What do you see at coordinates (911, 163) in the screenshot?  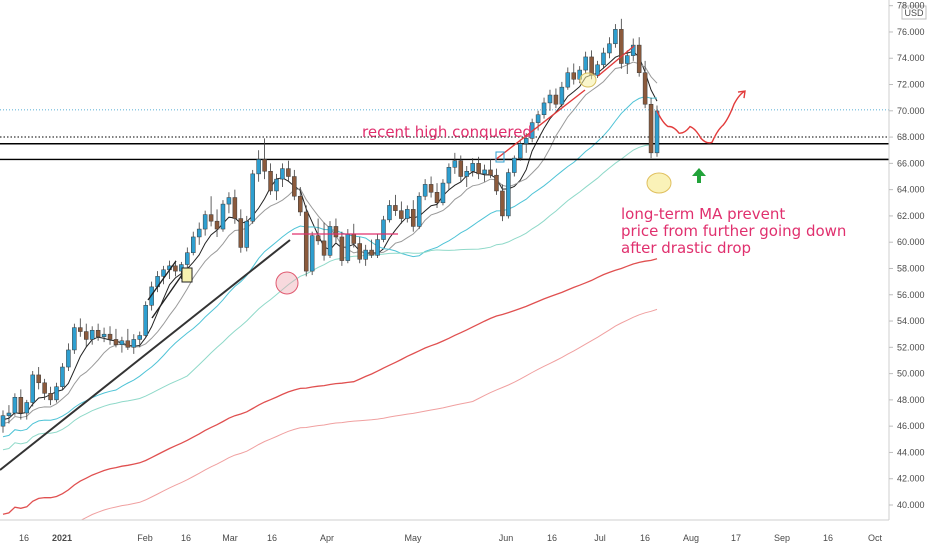 I see `y-tick-label: 66.000` at bounding box center [911, 163].